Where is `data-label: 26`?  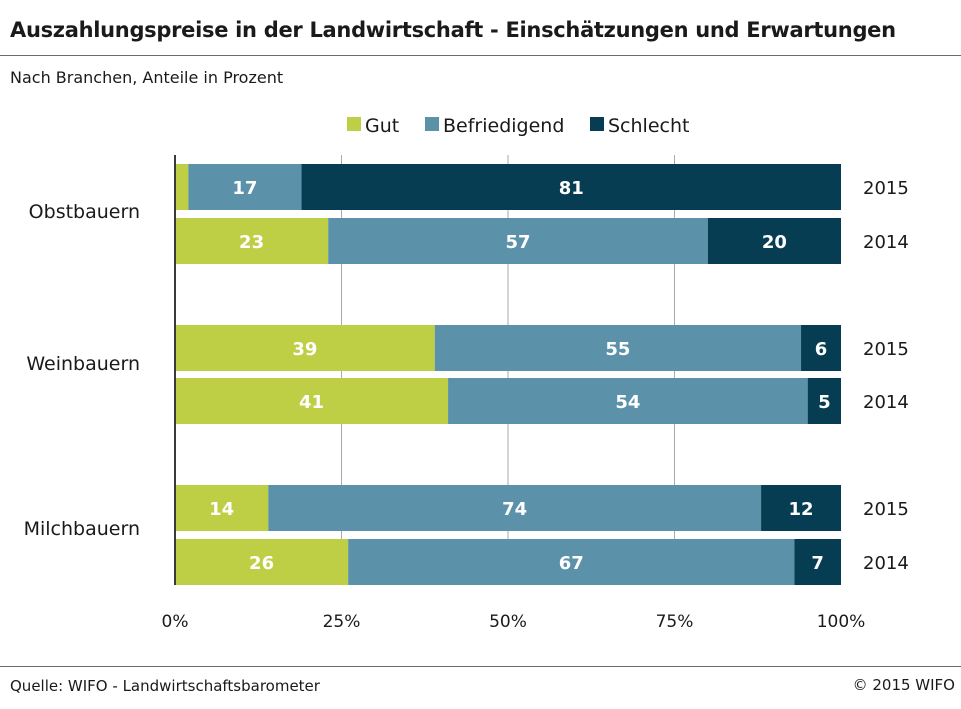 data-label: 26 is located at coordinates (261, 563).